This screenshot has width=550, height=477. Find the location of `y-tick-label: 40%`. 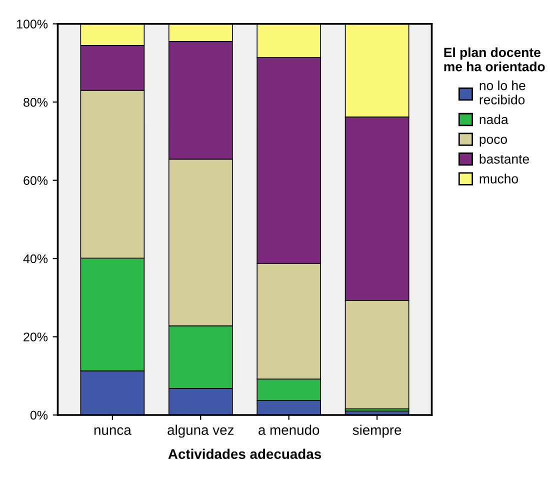

y-tick-label: 40% is located at coordinates (35, 259).